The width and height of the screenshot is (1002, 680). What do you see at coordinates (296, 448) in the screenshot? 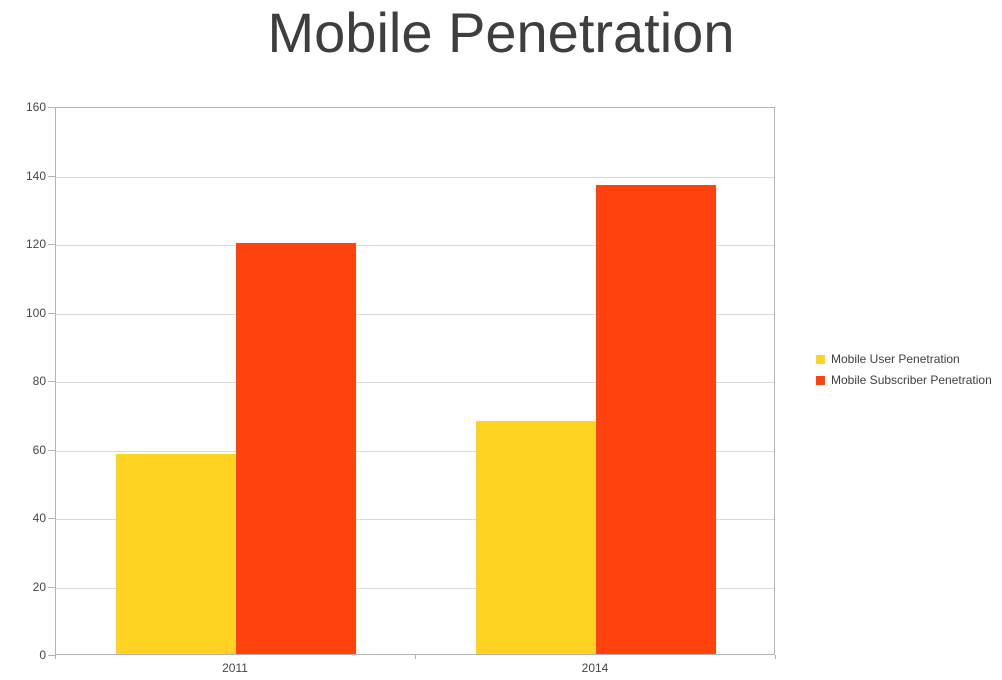
I see `bar-mobile-subscriber-penetration-2011` at bounding box center [296, 448].